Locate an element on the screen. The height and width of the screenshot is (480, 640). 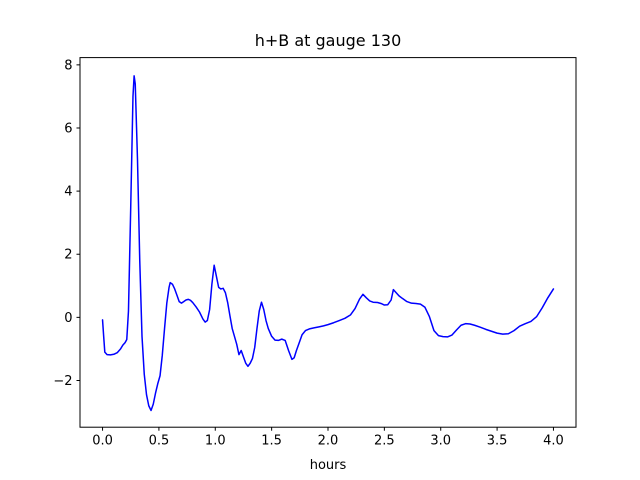
x-axis-ticks: 0.0 0.5 1.0 1.5 2.0 2.5 3.0 3.5 4.0 is located at coordinates (328, 438).